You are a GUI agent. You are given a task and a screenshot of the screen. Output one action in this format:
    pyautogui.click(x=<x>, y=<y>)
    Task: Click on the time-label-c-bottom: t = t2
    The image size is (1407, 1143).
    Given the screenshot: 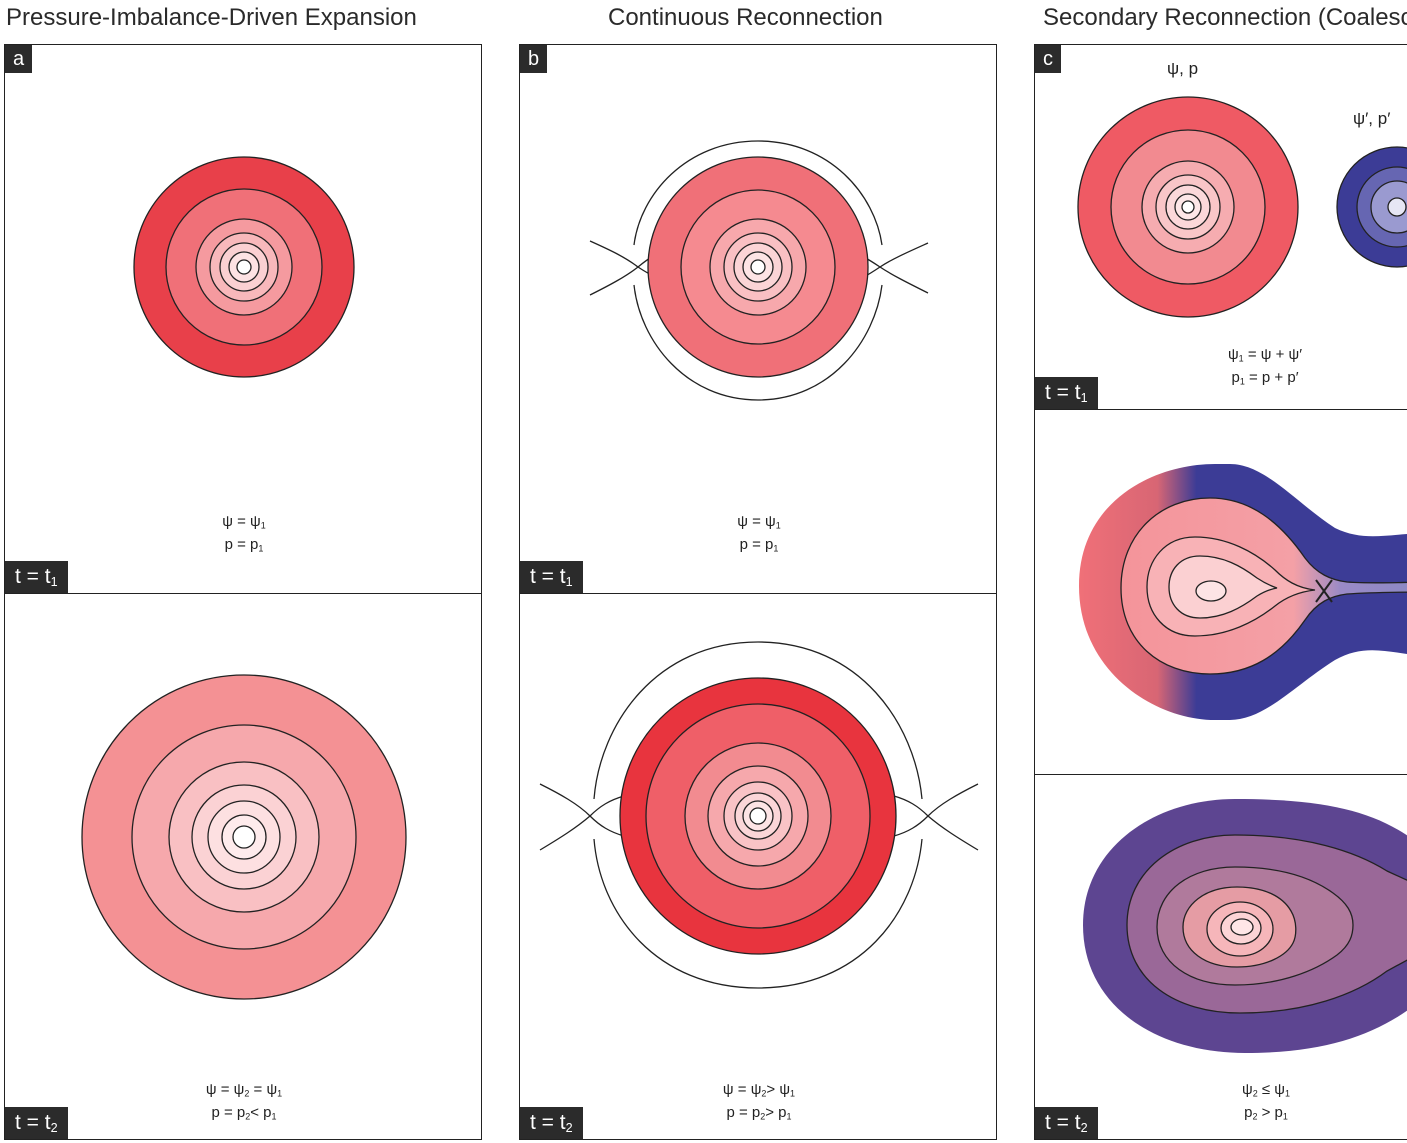 What is the action you would take?
    pyautogui.click(x=1066, y=1123)
    